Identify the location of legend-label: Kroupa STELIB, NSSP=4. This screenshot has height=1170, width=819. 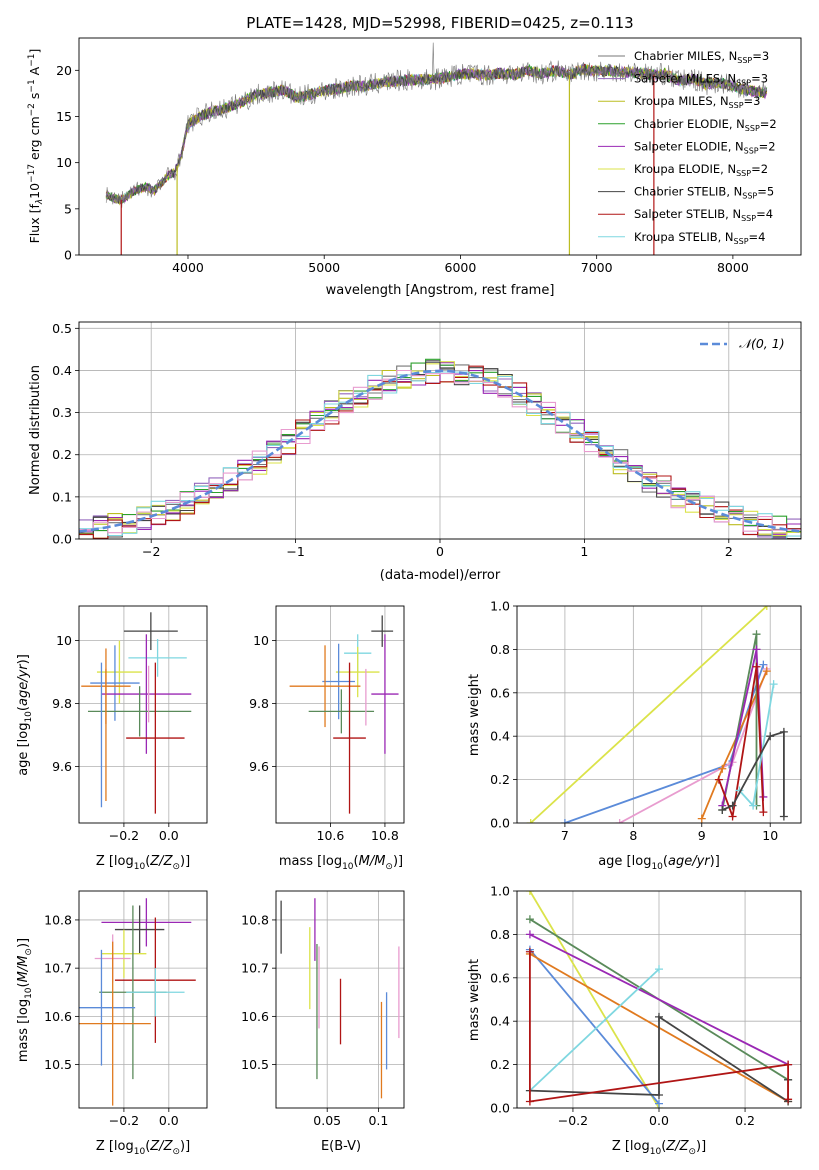
(699, 238).